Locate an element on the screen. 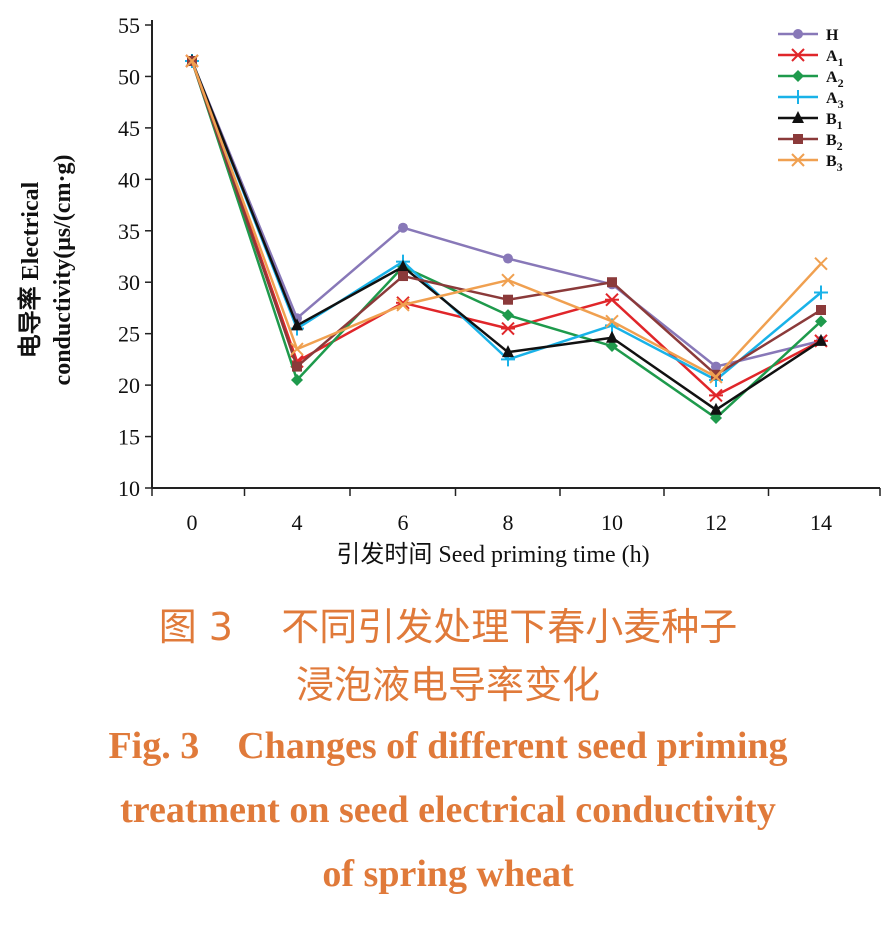 This screenshot has height=927, width=896. y-tick-label: 45 is located at coordinates (129, 128).